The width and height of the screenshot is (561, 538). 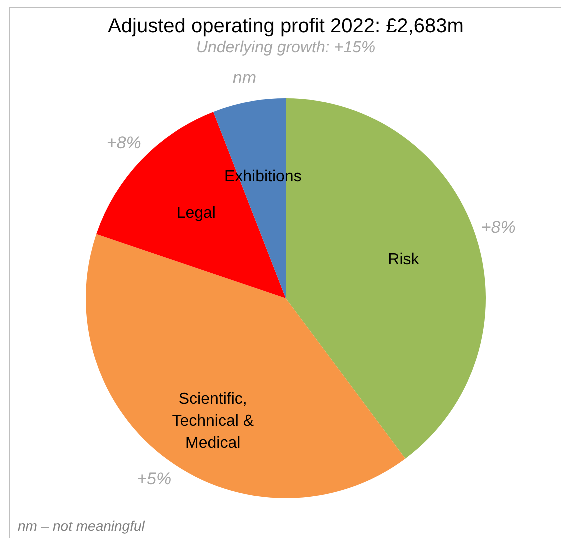 I want to click on slice-label: Legal, so click(x=196, y=213).